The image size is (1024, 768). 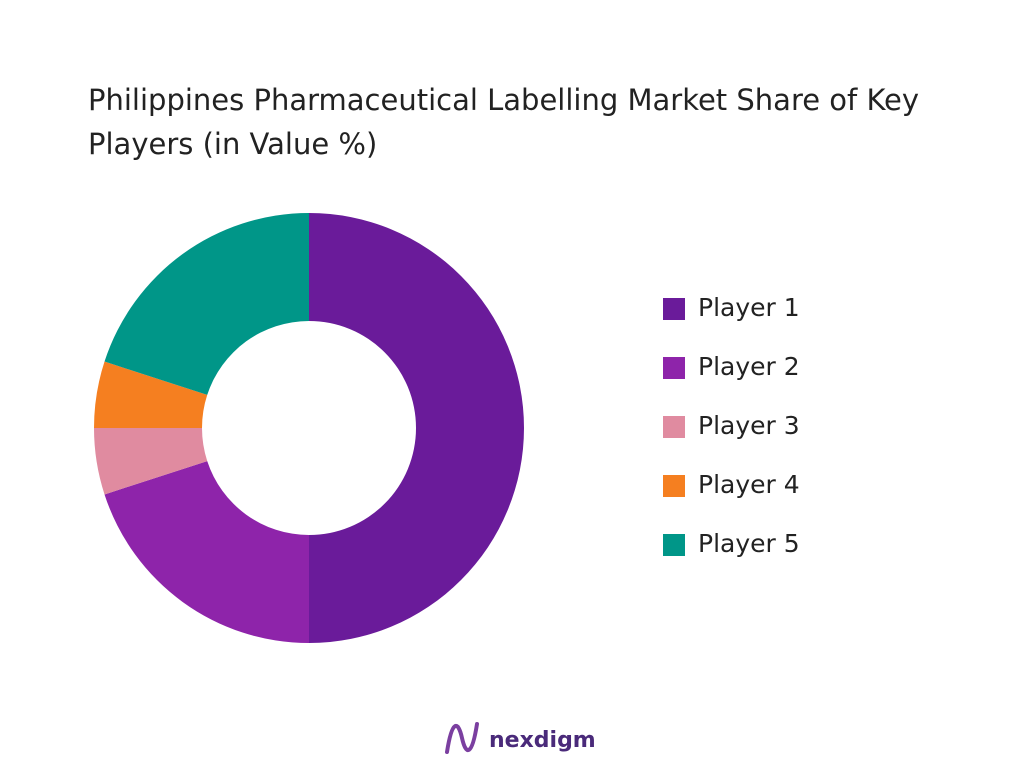 I want to click on legend-label: Player 5, so click(x=749, y=543).